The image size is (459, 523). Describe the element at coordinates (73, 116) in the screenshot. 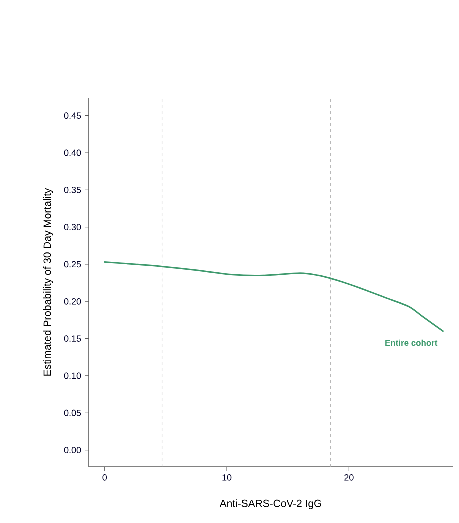

I see `y-tick-label: 0.45` at that location.